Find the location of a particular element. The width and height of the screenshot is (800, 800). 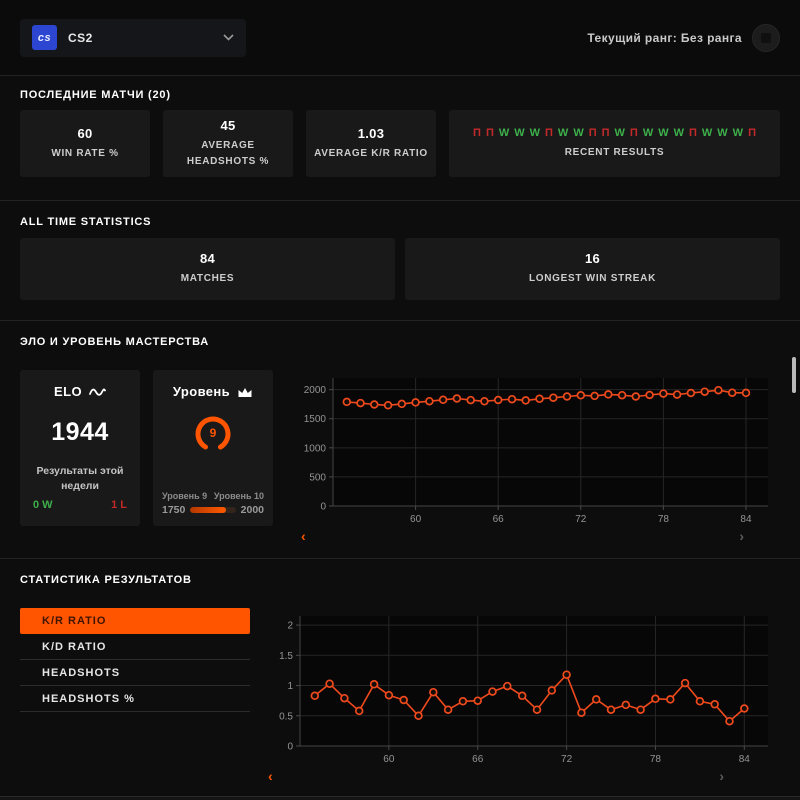

level-progress-track is located at coordinates (213, 510).